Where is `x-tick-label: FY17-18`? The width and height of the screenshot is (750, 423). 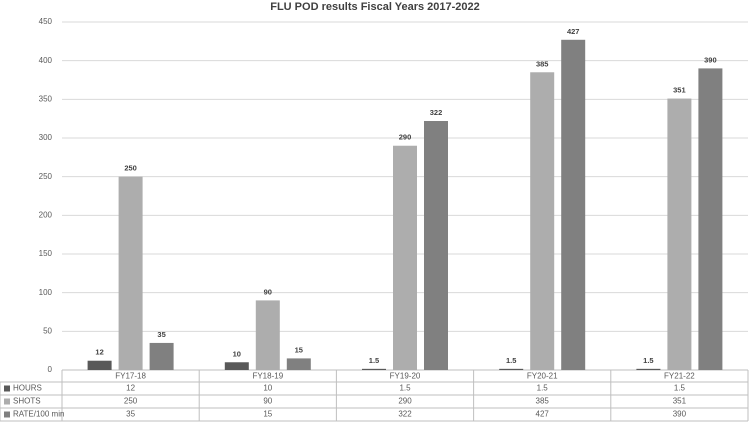
x-tick-label: FY17-18 is located at coordinates (130, 376).